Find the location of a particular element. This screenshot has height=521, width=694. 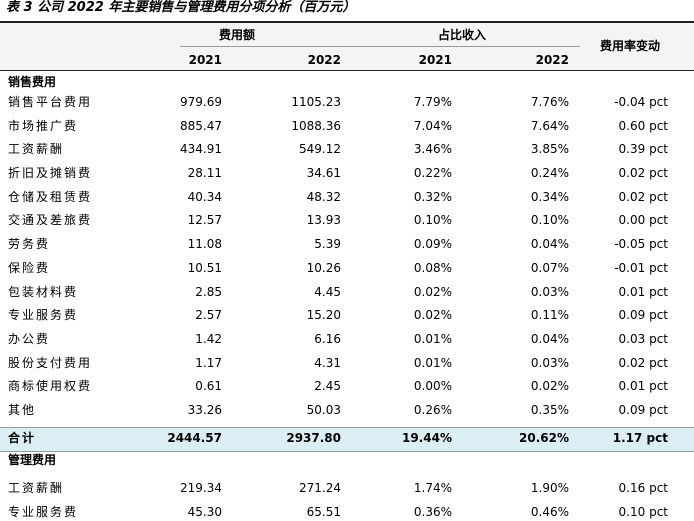

cell: 48.32 is located at coordinates (323, 197).